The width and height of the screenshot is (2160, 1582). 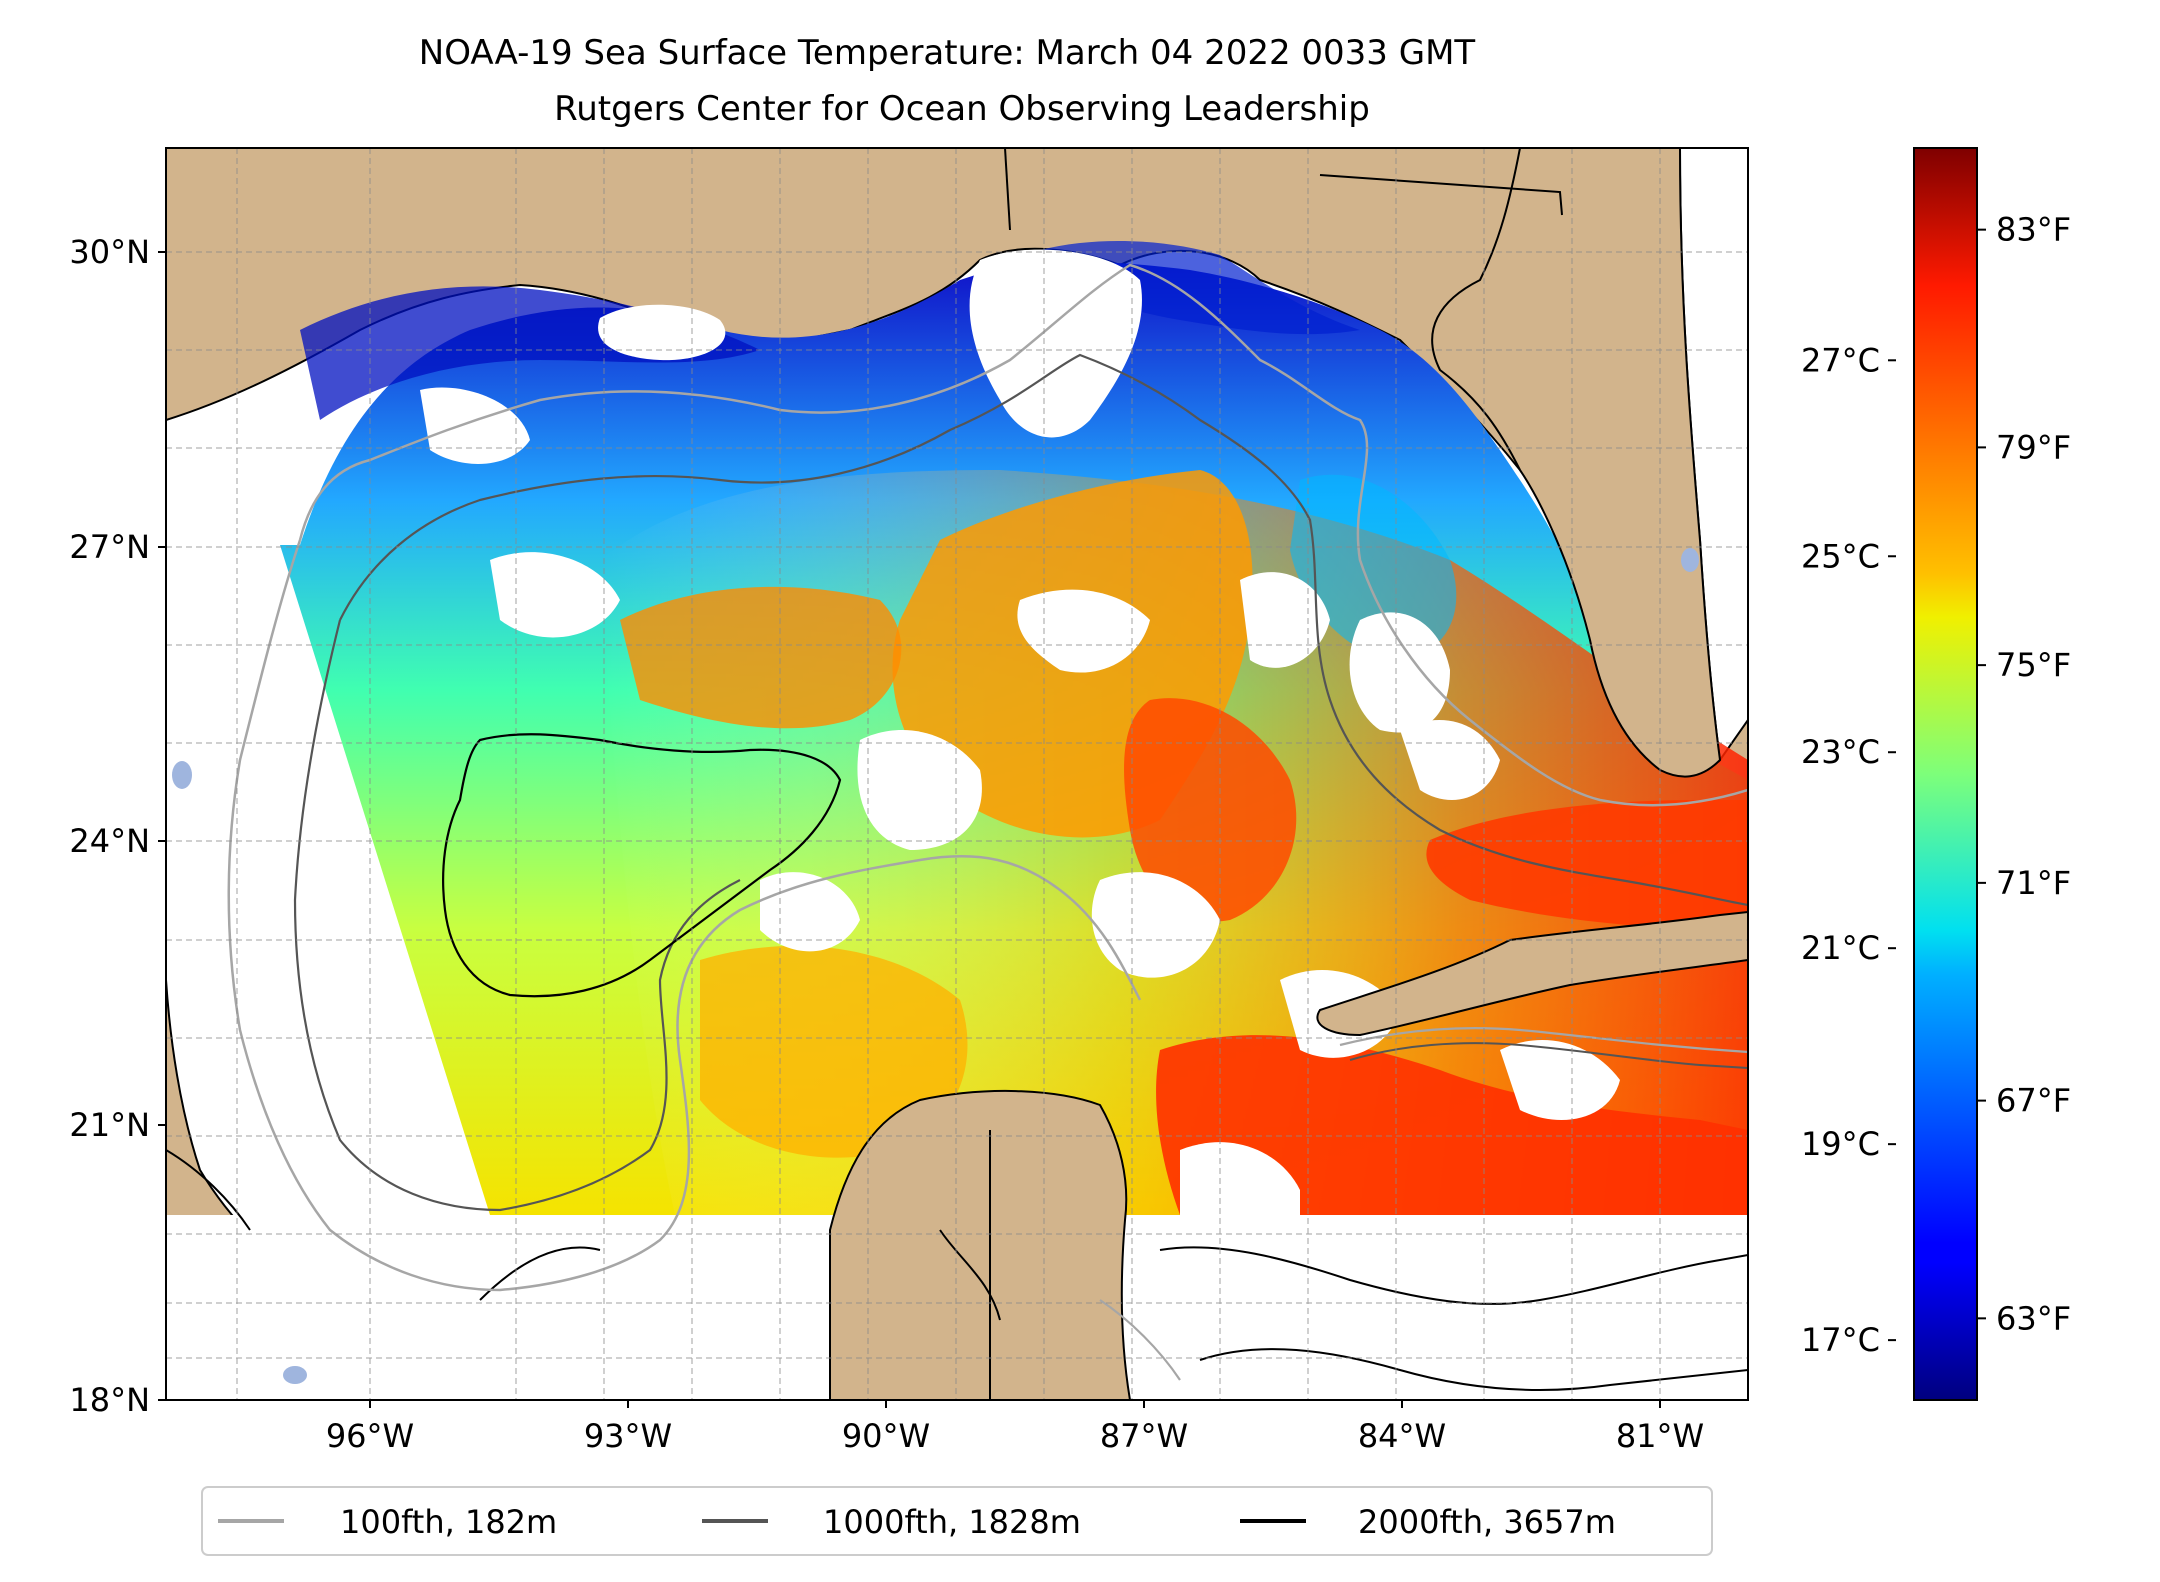 I want to click on longitude-axis: 96°W 93°W 90°W 87°W 84°W 81°W, so click(x=1015, y=1427).